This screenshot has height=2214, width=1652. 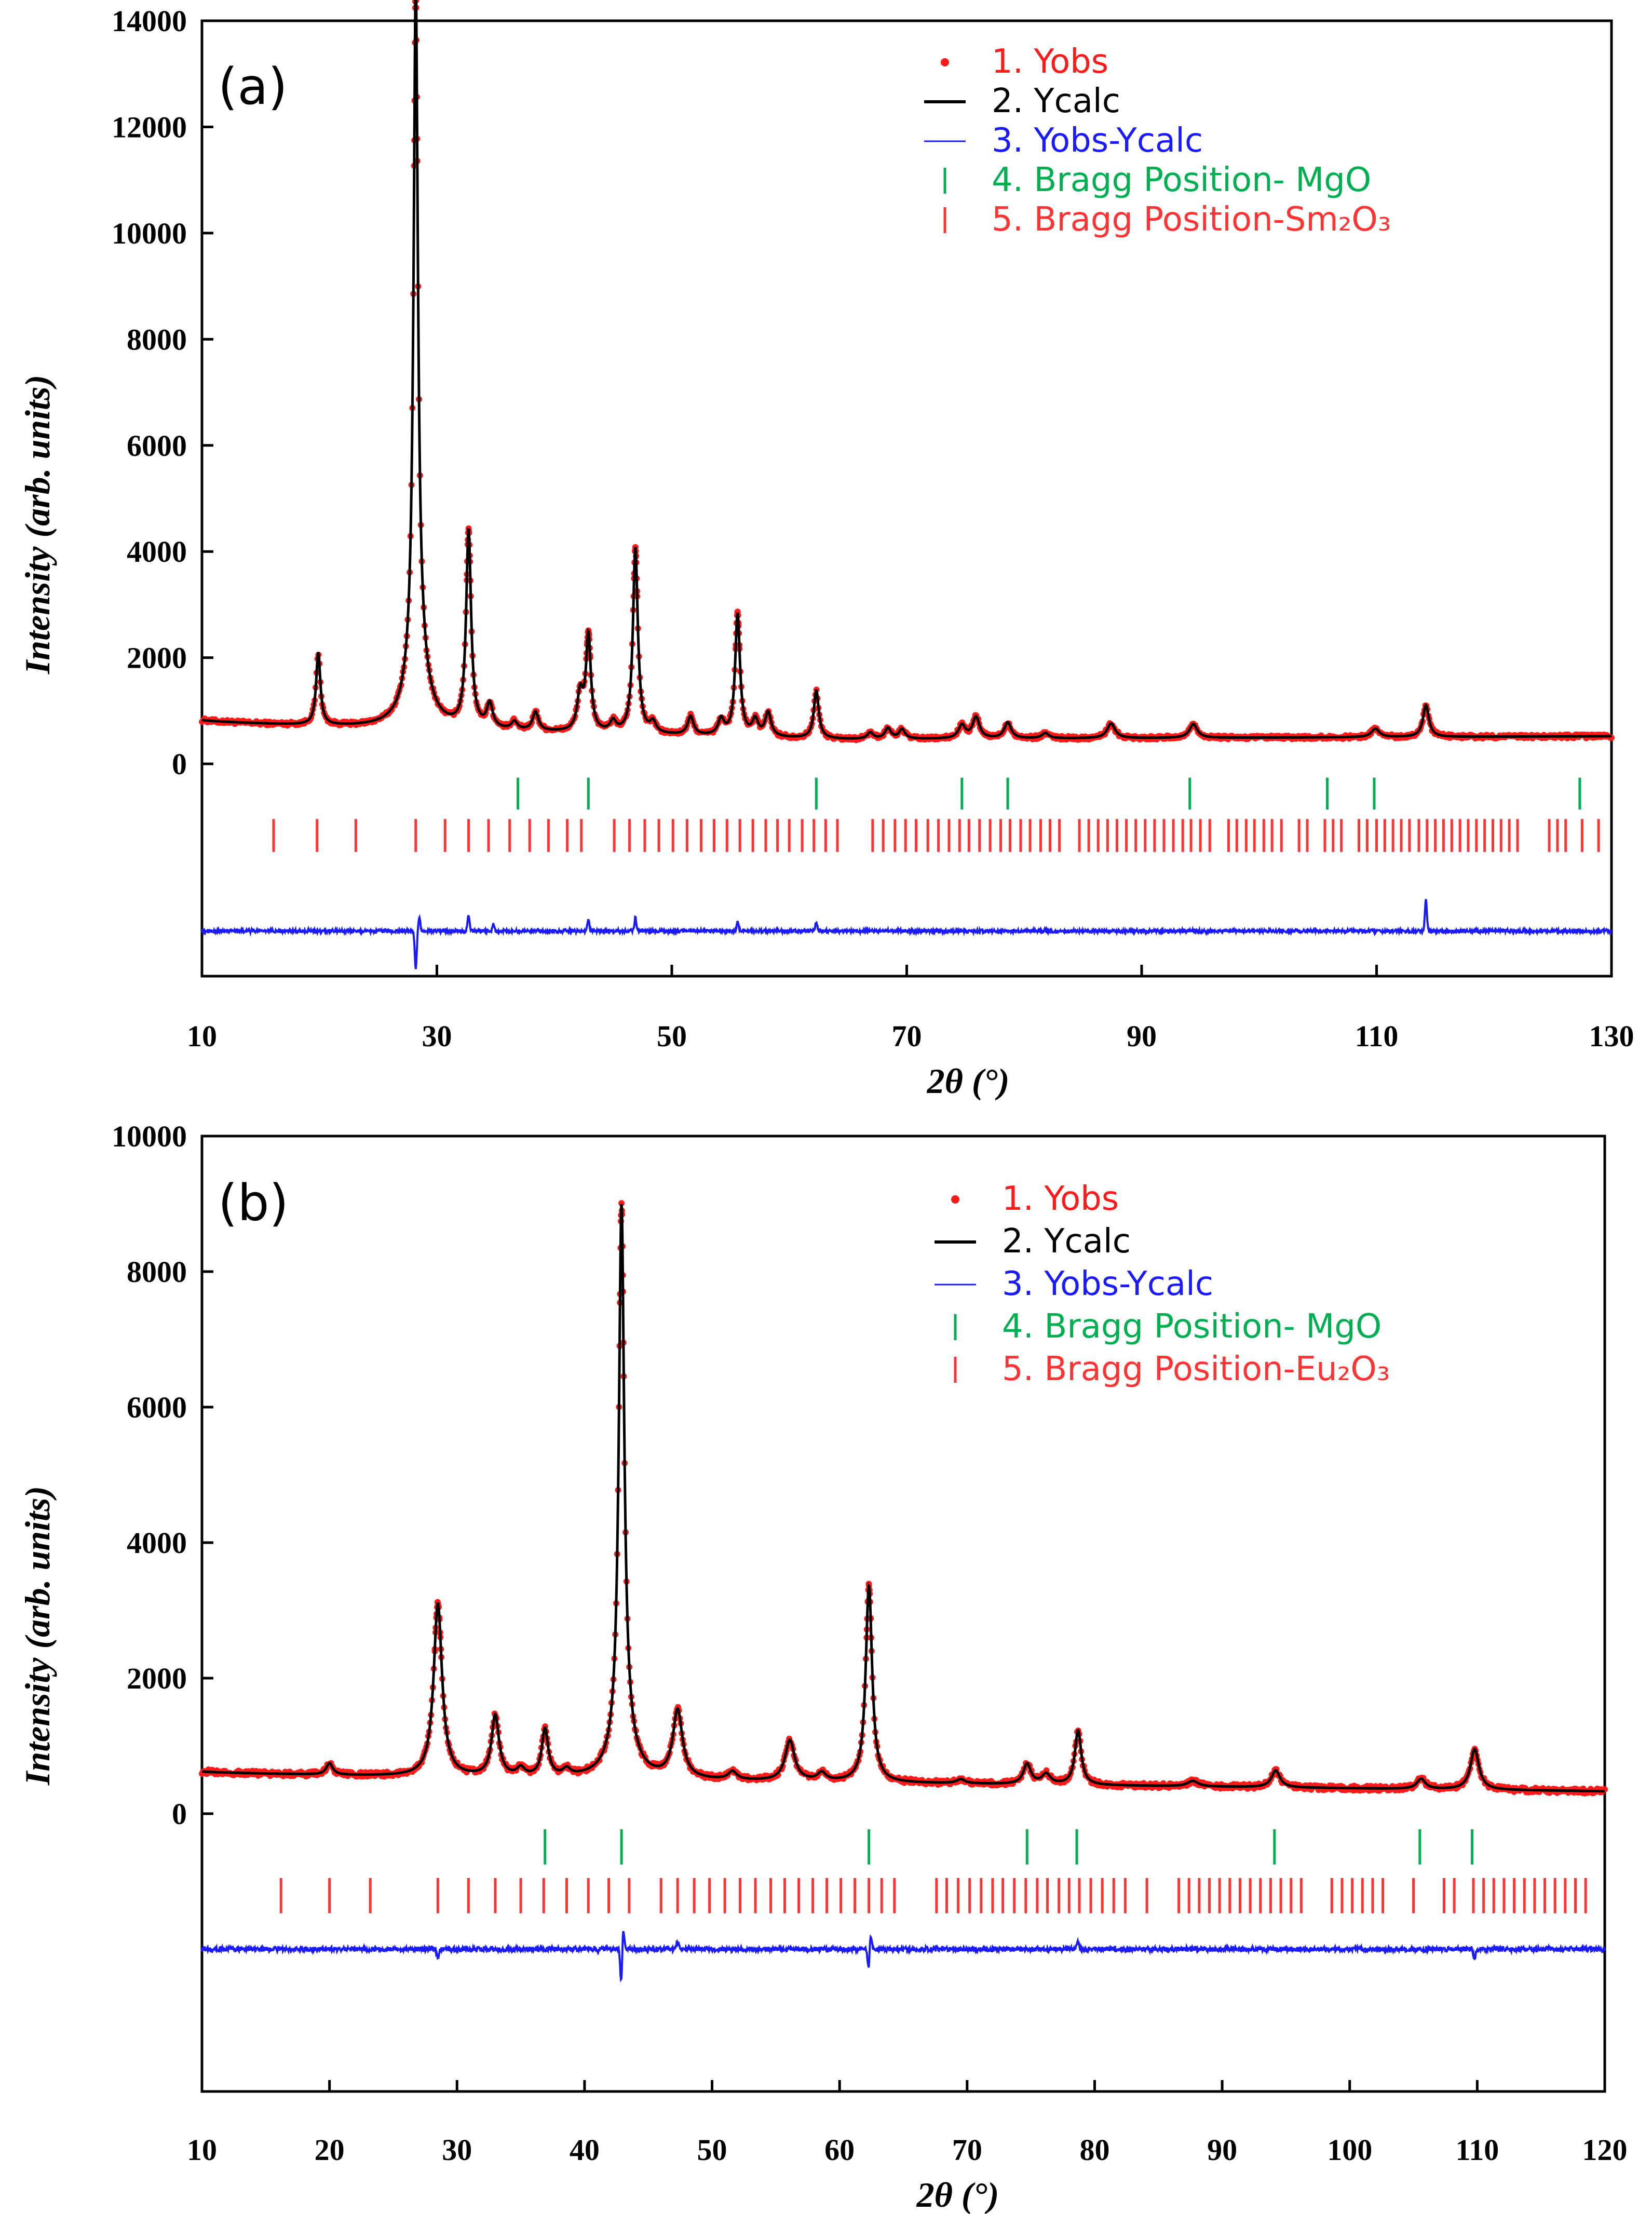 I want to click on panel-a-label: (a), so click(x=253, y=87).